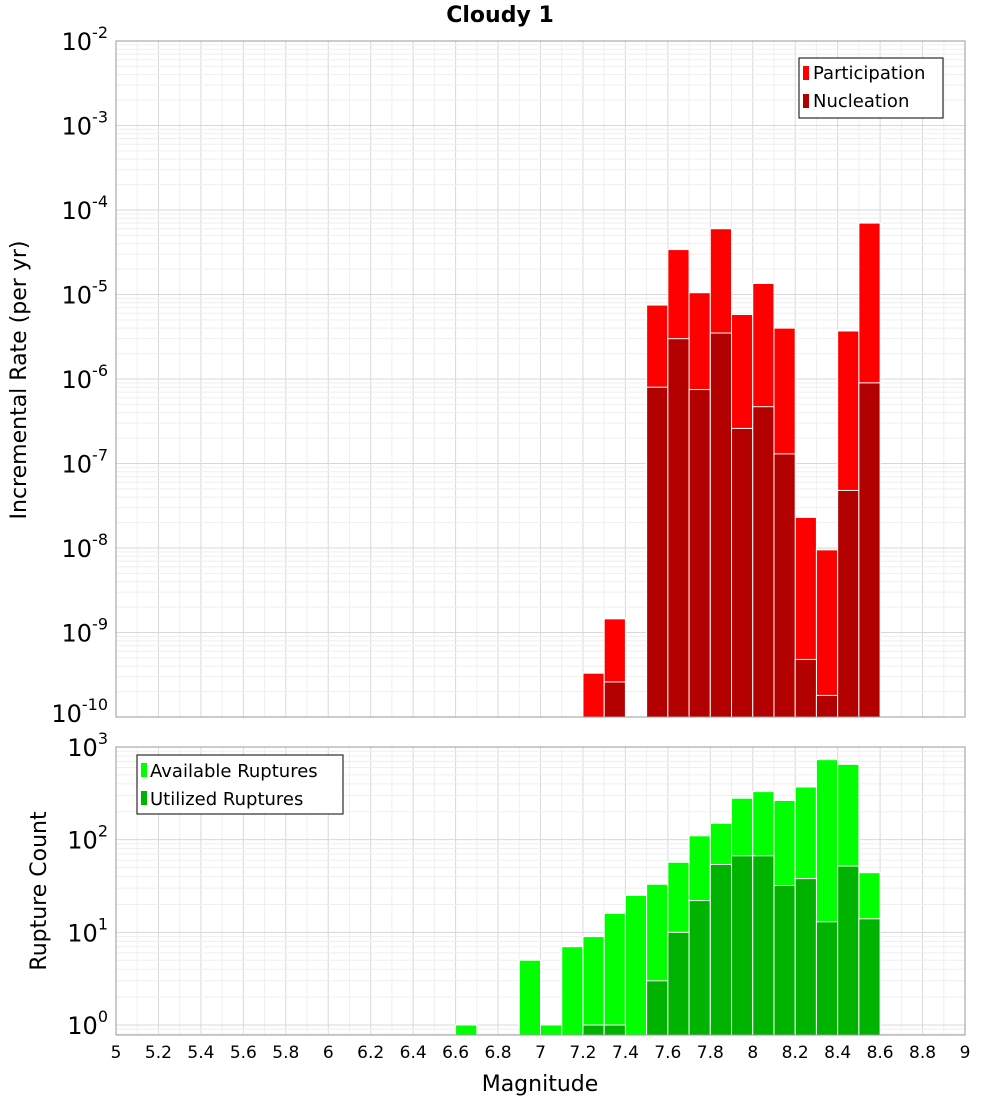 The image size is (1000, 1100). What do you see at coordinates (500, 15) in the screenshot?
I see `chart-title: Cloudy 1` at bounding box center [500, 15].